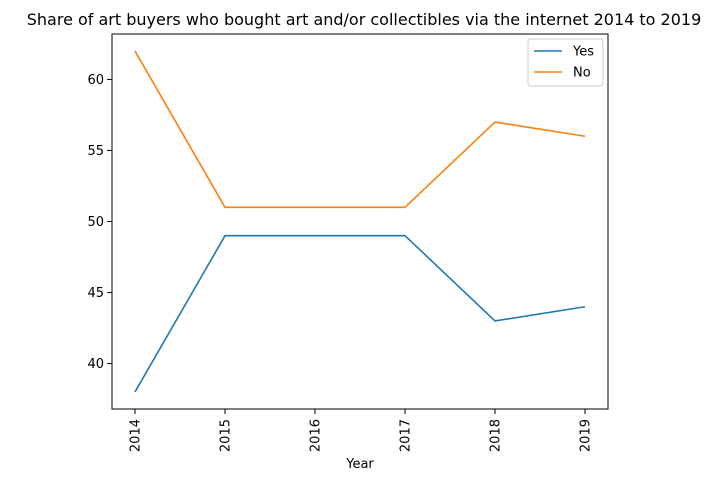 The image size is (719, 481). I want to click on x-tick-label: 2015, so click(226, 435).